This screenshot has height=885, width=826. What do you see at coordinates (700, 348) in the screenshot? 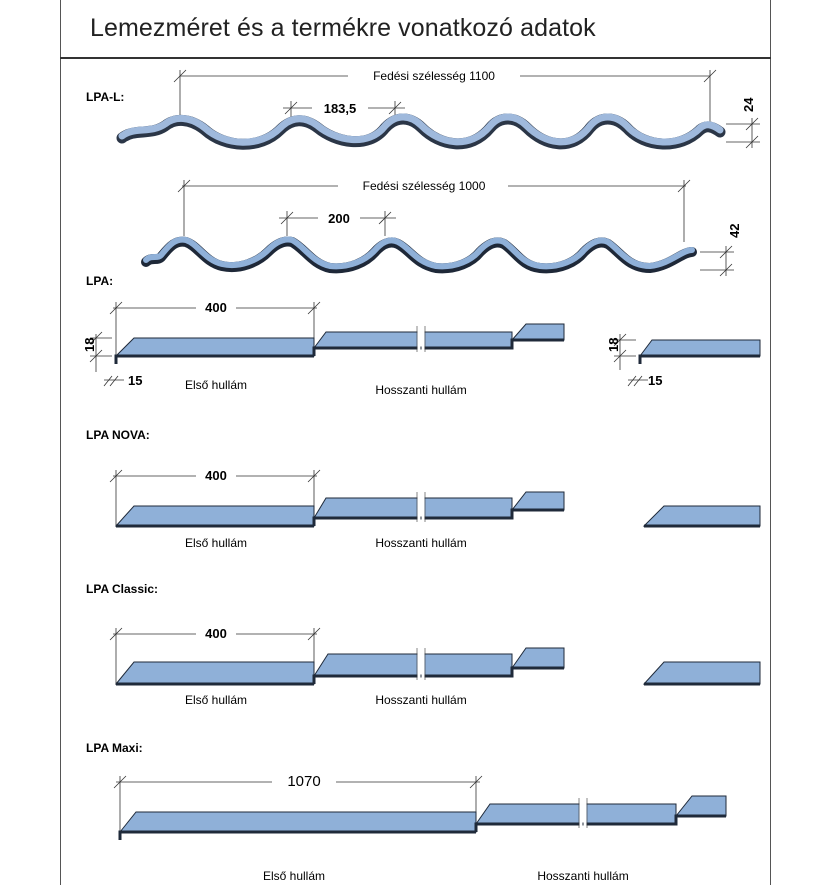
I see `lpa-detail-segment` at bounding box center [700, 348].